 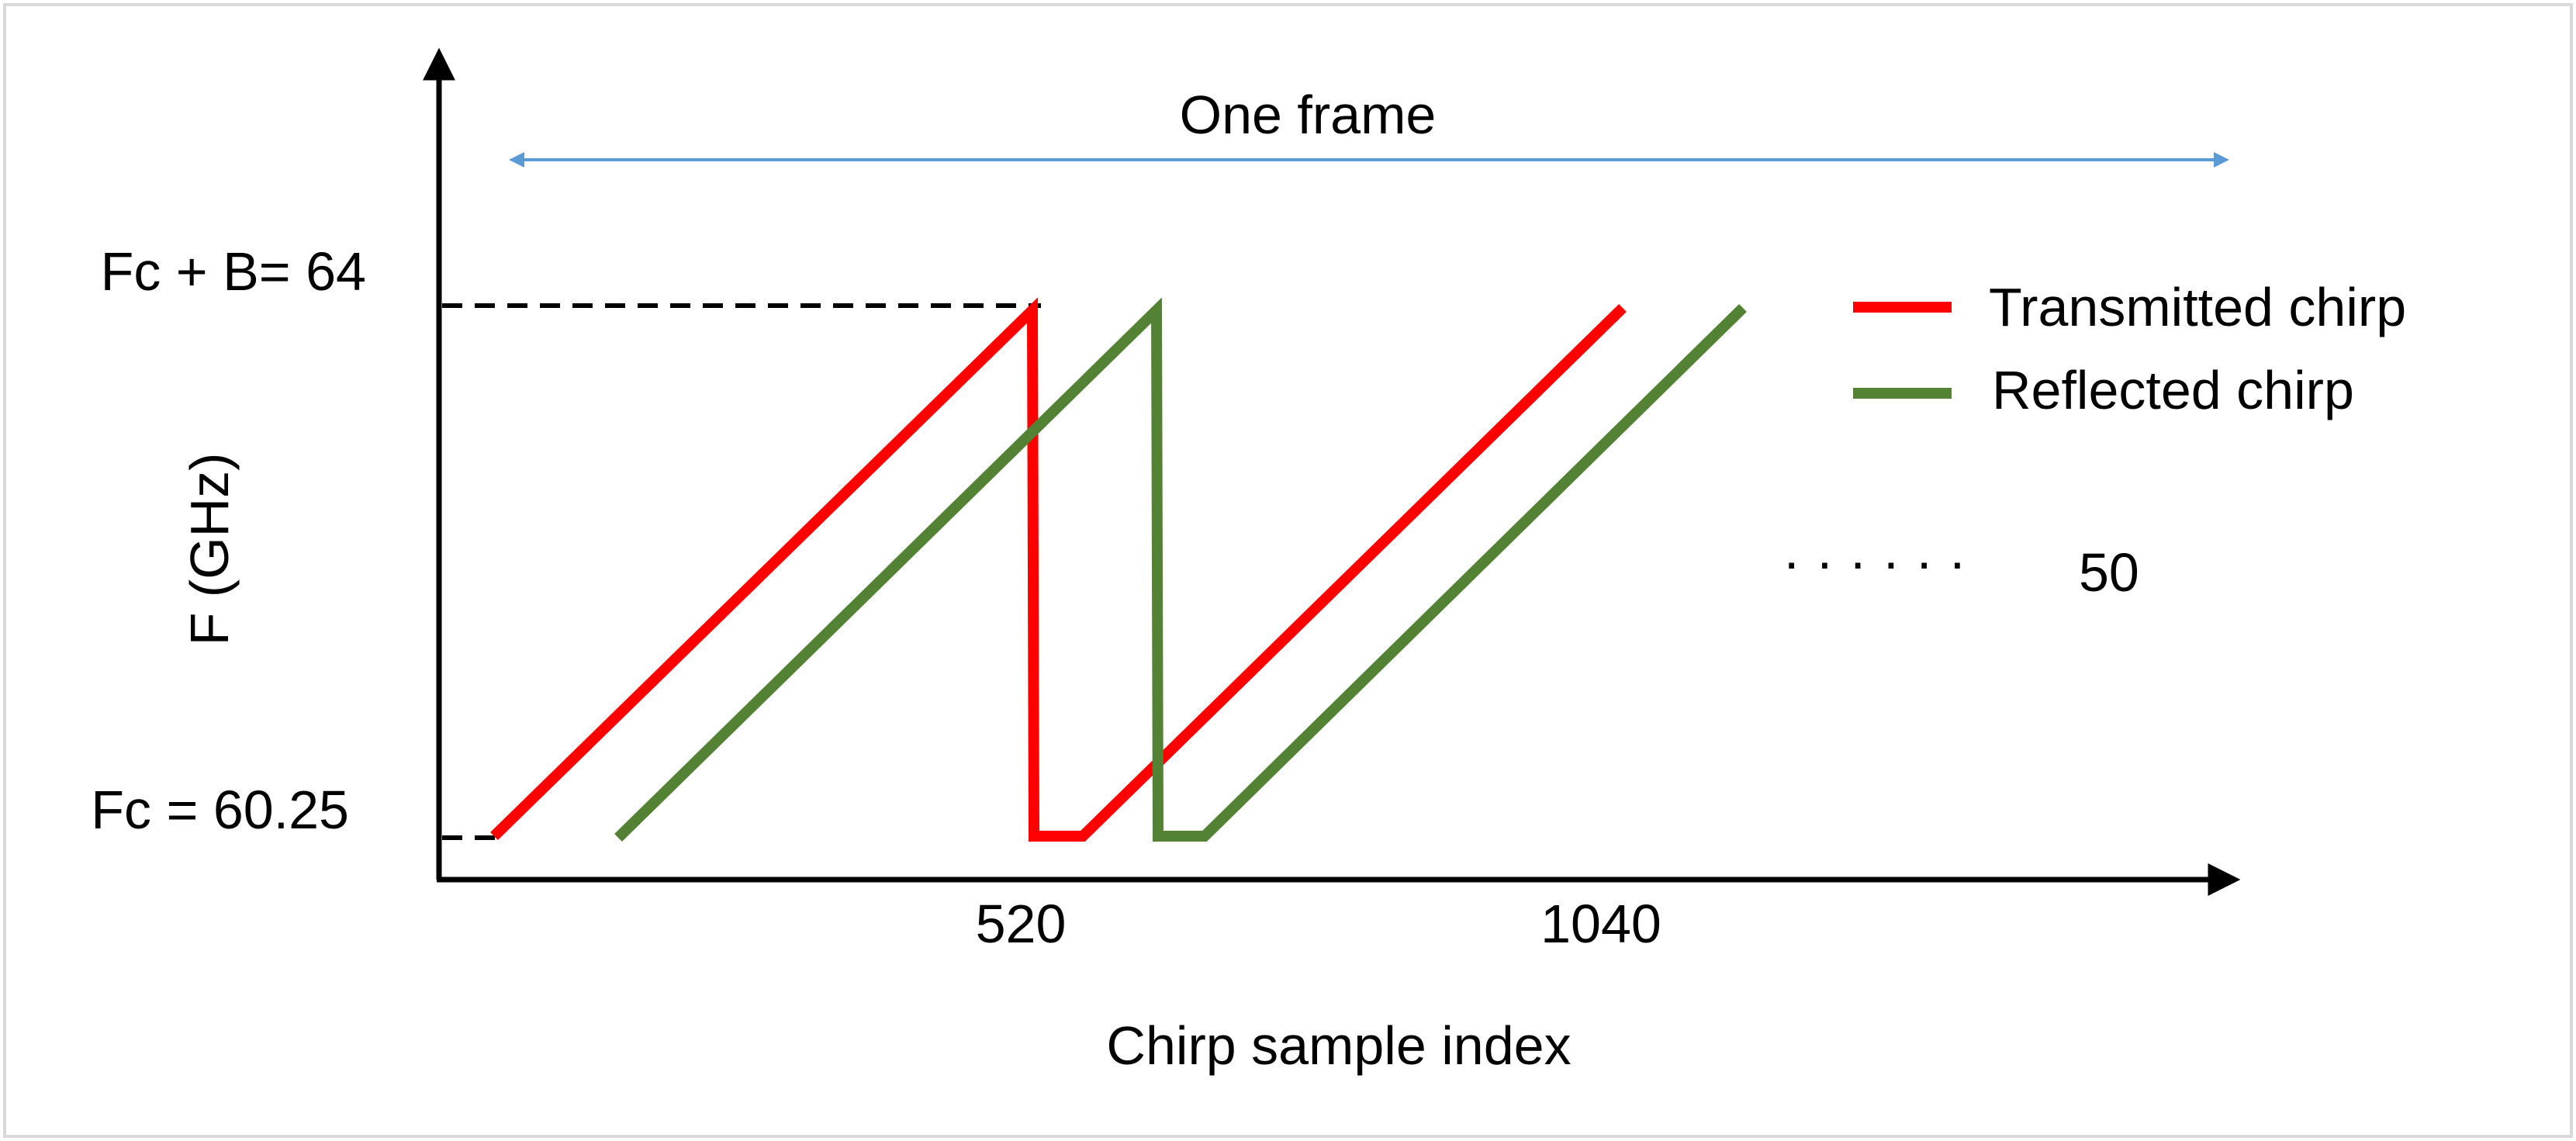 I want to click on repetition-ellipsis: · · · · · ·, so click(x=1874, y=561).